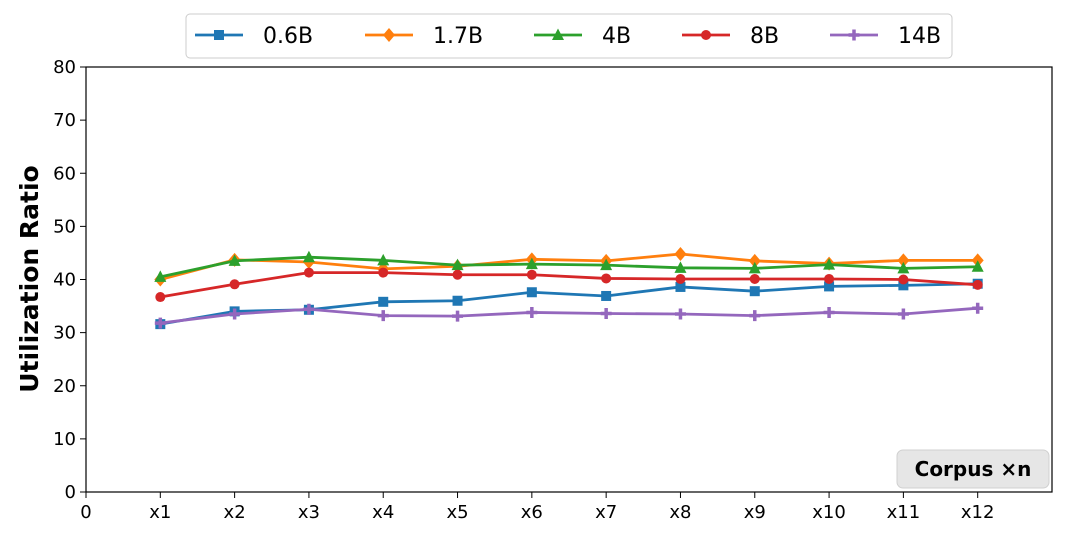  What do you see at coordinates (457, 512) in the screenshot?
I see `x-tick-label: x5` at bounding box center [457, 512].